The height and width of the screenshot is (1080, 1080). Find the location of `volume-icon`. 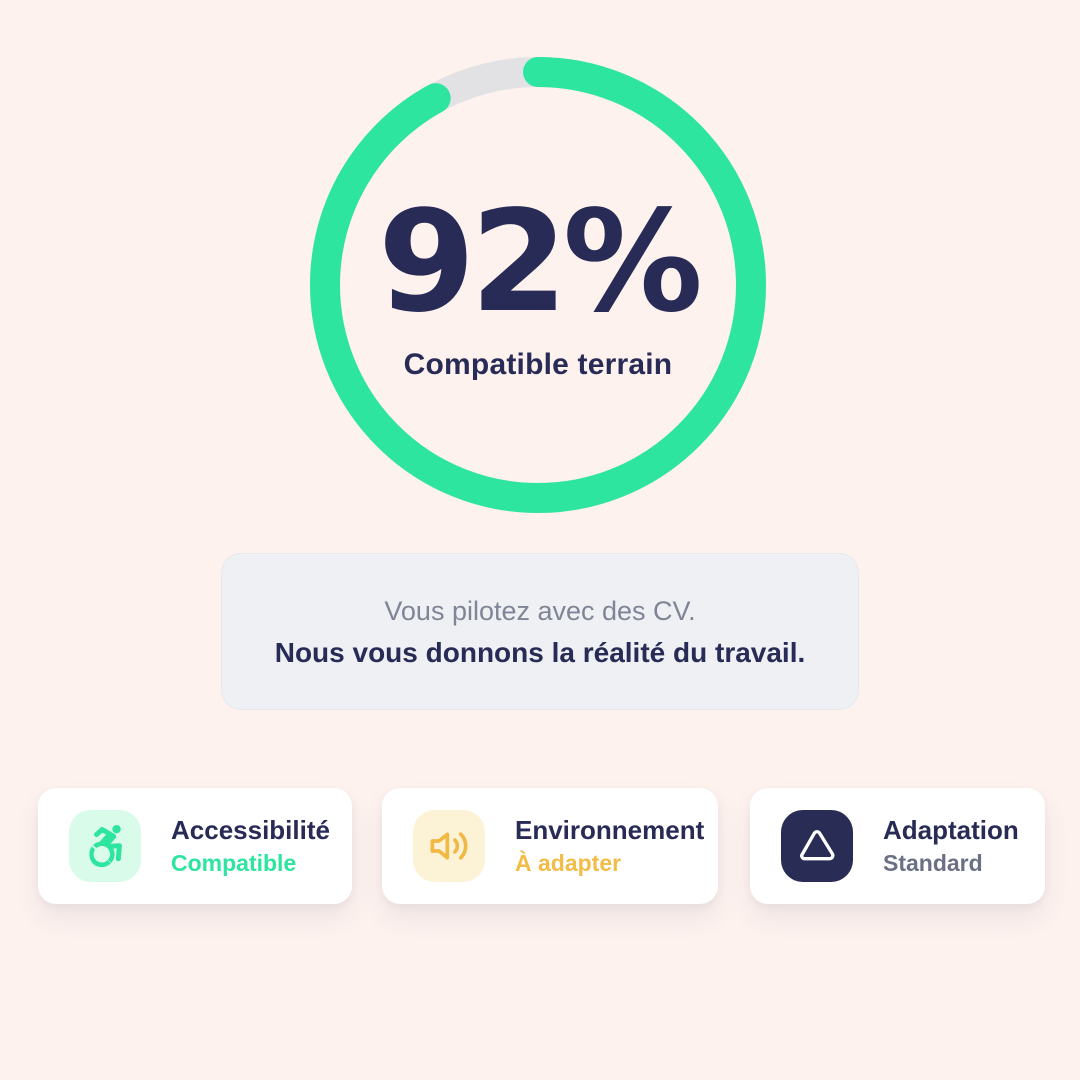

volume-icon is located at coordinates (449, 846).